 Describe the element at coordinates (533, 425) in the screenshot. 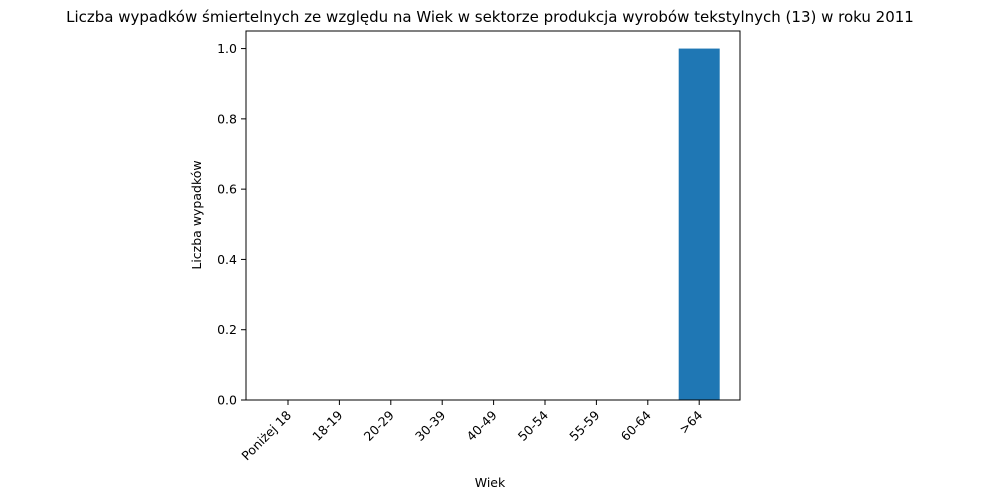

I see `x-tick-label: 50-54` at that location.